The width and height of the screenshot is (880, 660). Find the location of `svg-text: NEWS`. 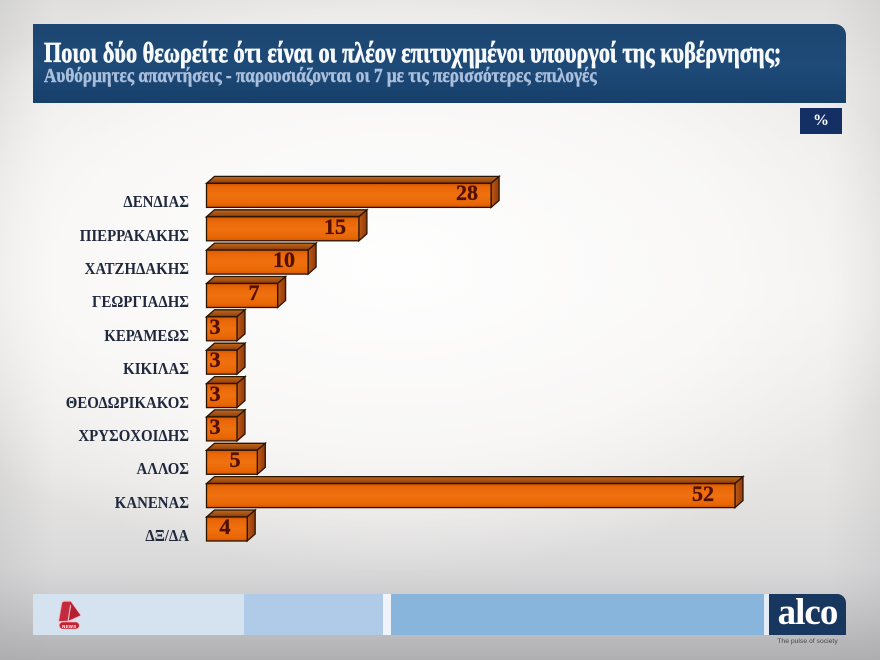

svg-text: NEWS is located at coordinates (69, 626).